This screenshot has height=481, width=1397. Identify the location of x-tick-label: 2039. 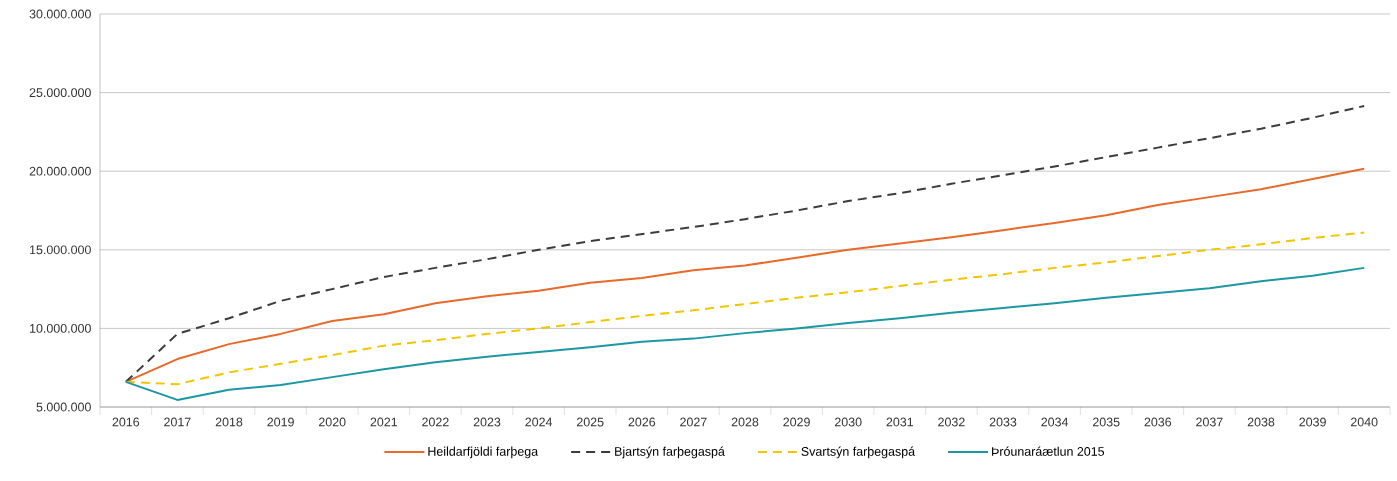
(1312, 422).